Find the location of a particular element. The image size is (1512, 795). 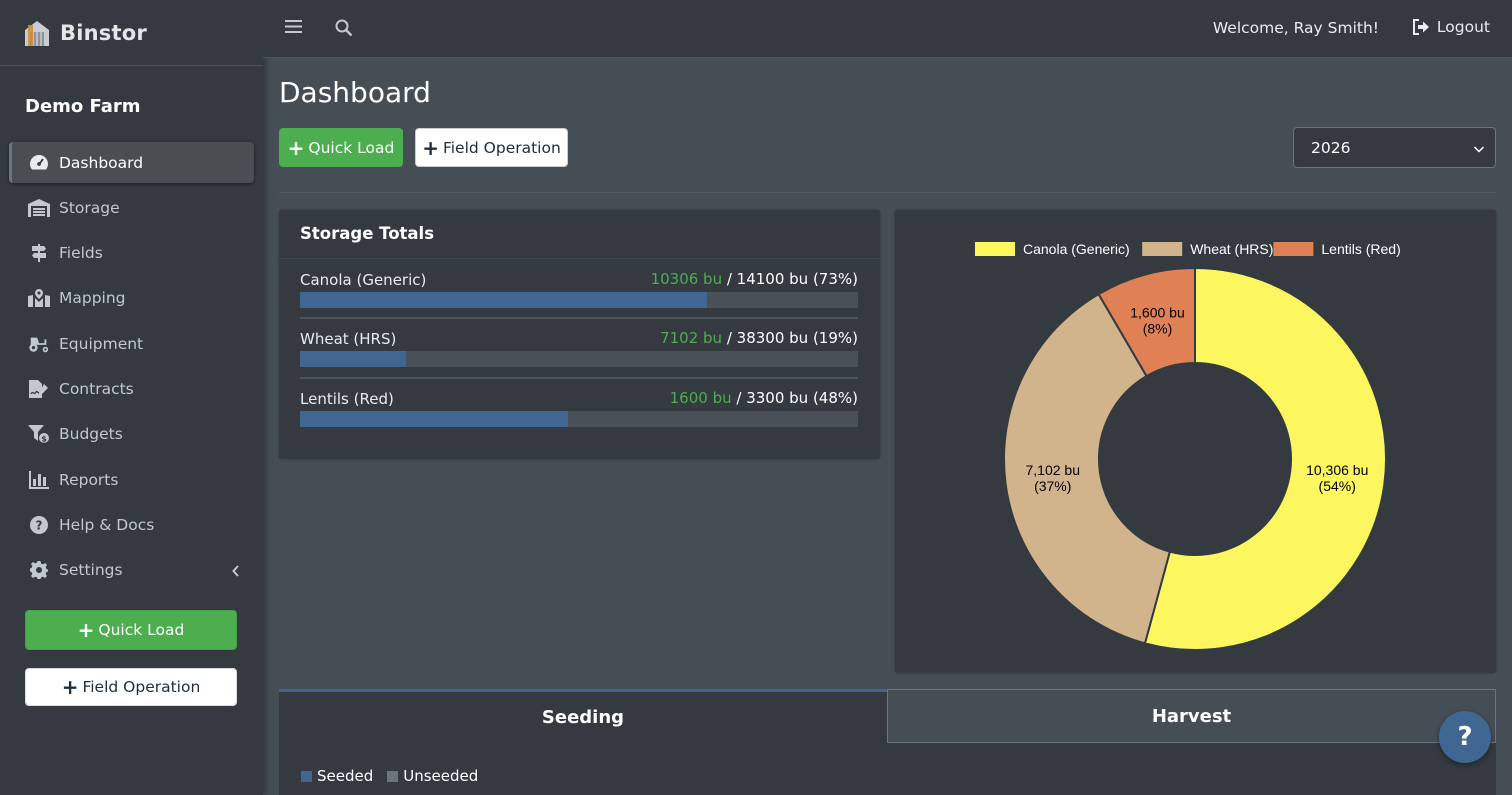

legend-label: Wheat (HRS) is located at coordinates (1231, 249).